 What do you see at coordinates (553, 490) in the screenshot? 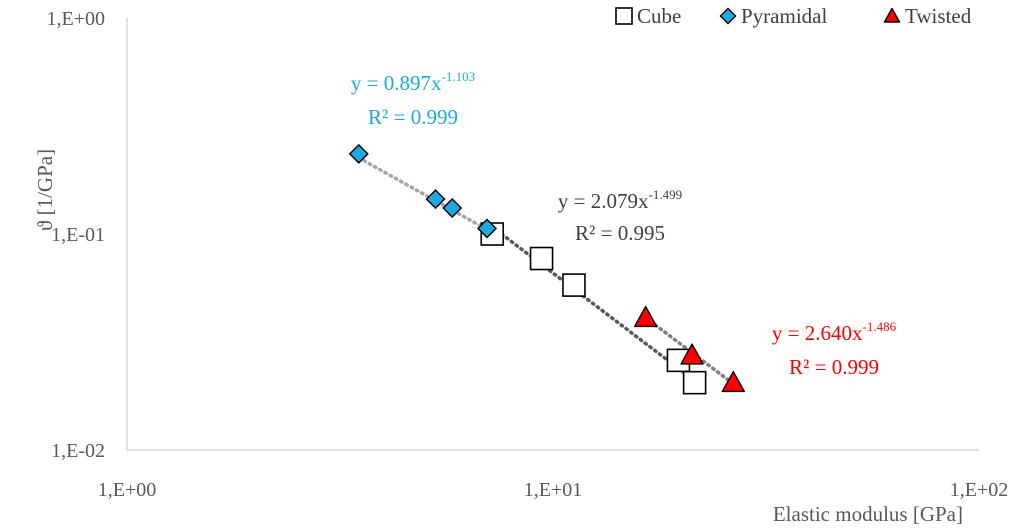
I see `x-tick-label: 1,E+01` at bounding box center [553, 490].